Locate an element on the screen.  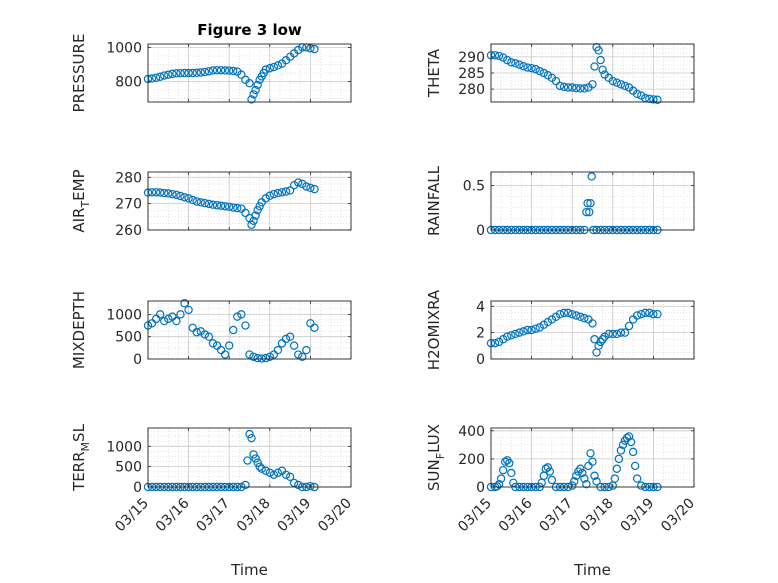
y-tick-label: 270 is located at coordinates (128, 205).